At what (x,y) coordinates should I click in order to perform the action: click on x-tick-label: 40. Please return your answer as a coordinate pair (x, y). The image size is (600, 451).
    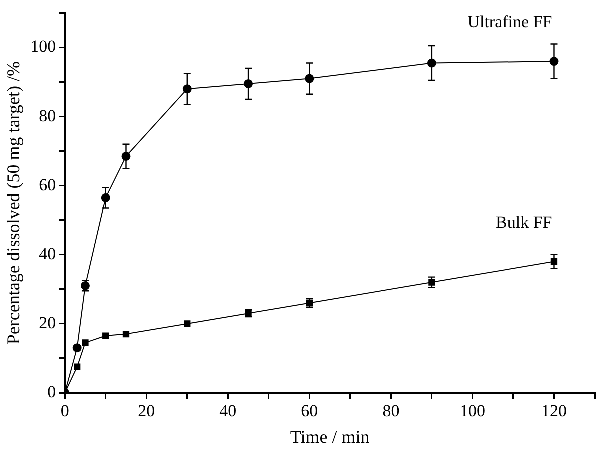
    Looking at the image, I should click on (228, 411).